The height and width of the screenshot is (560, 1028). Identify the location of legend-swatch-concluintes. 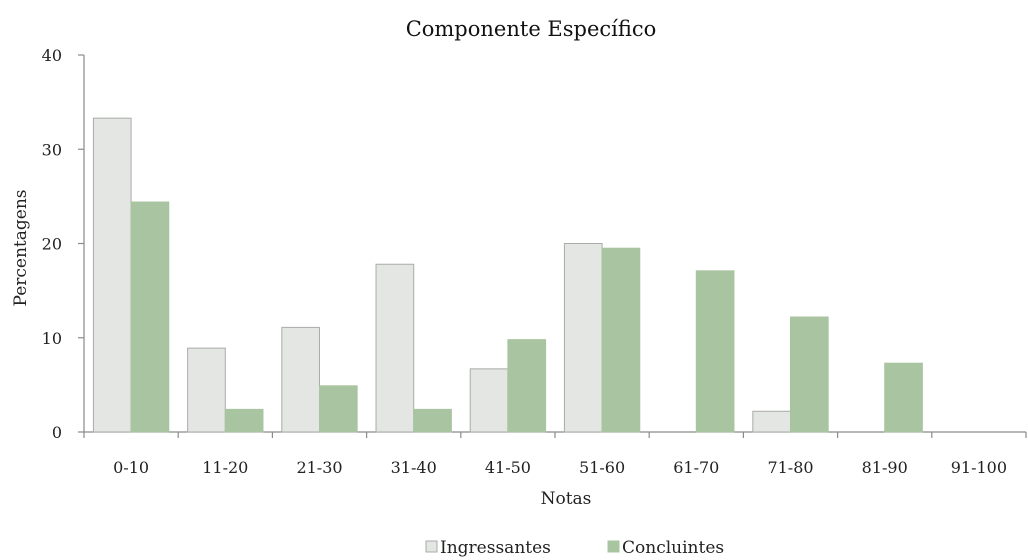
(613, 546).